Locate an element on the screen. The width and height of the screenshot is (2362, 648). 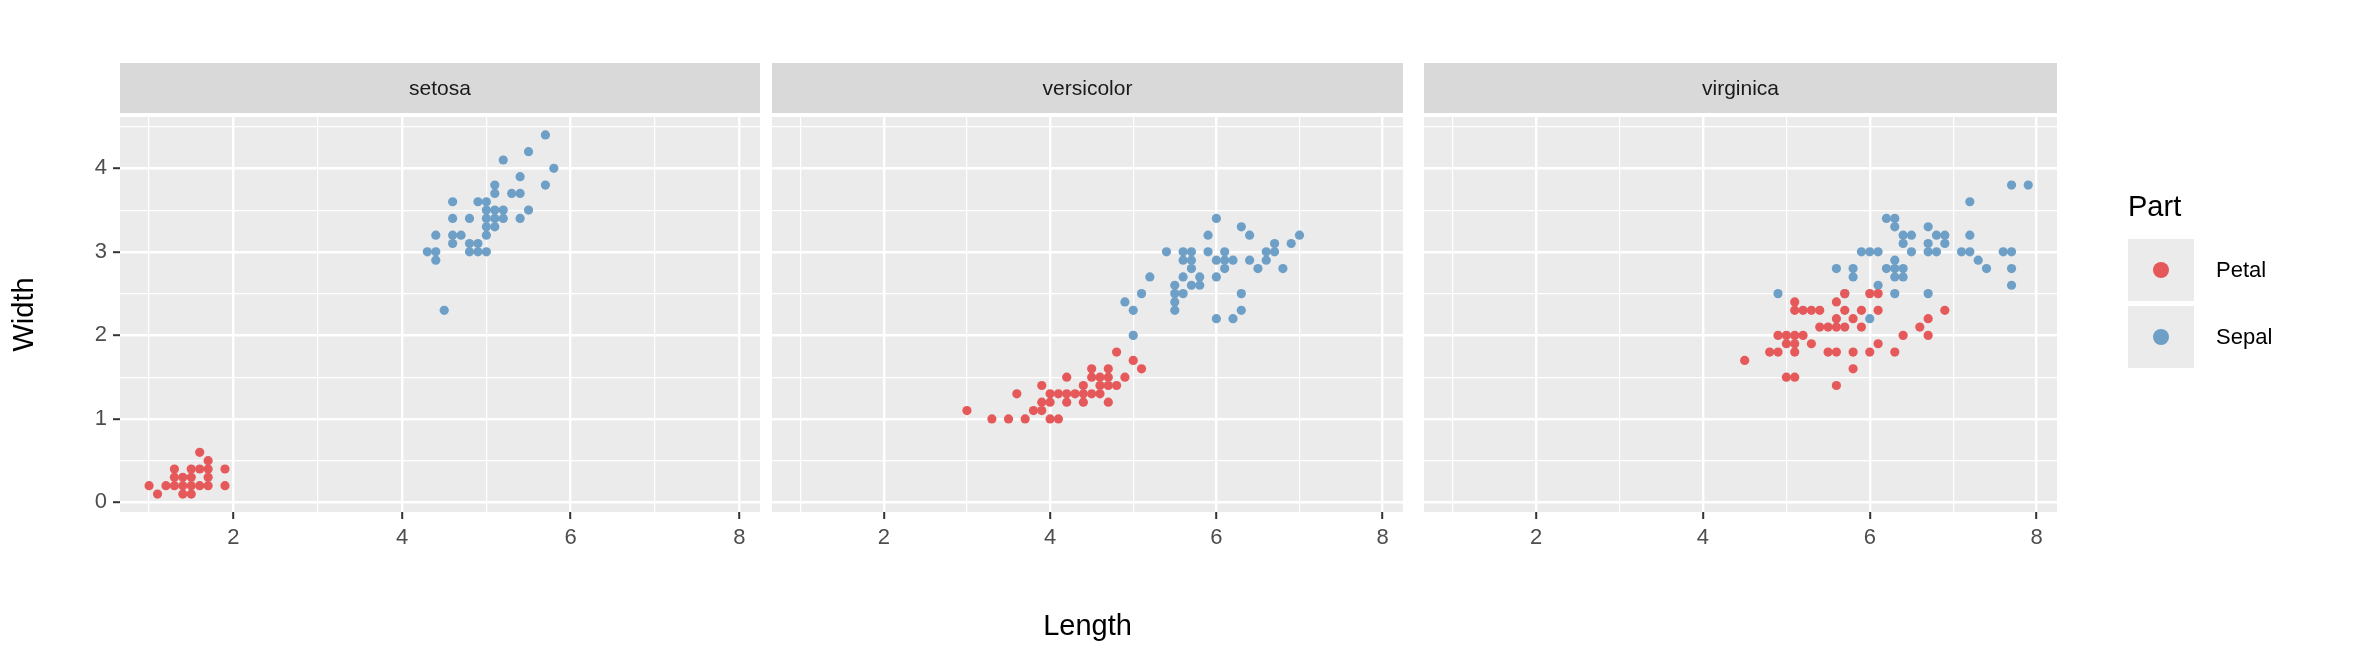
legend-title: Part is located at coordinates (2155, 206).